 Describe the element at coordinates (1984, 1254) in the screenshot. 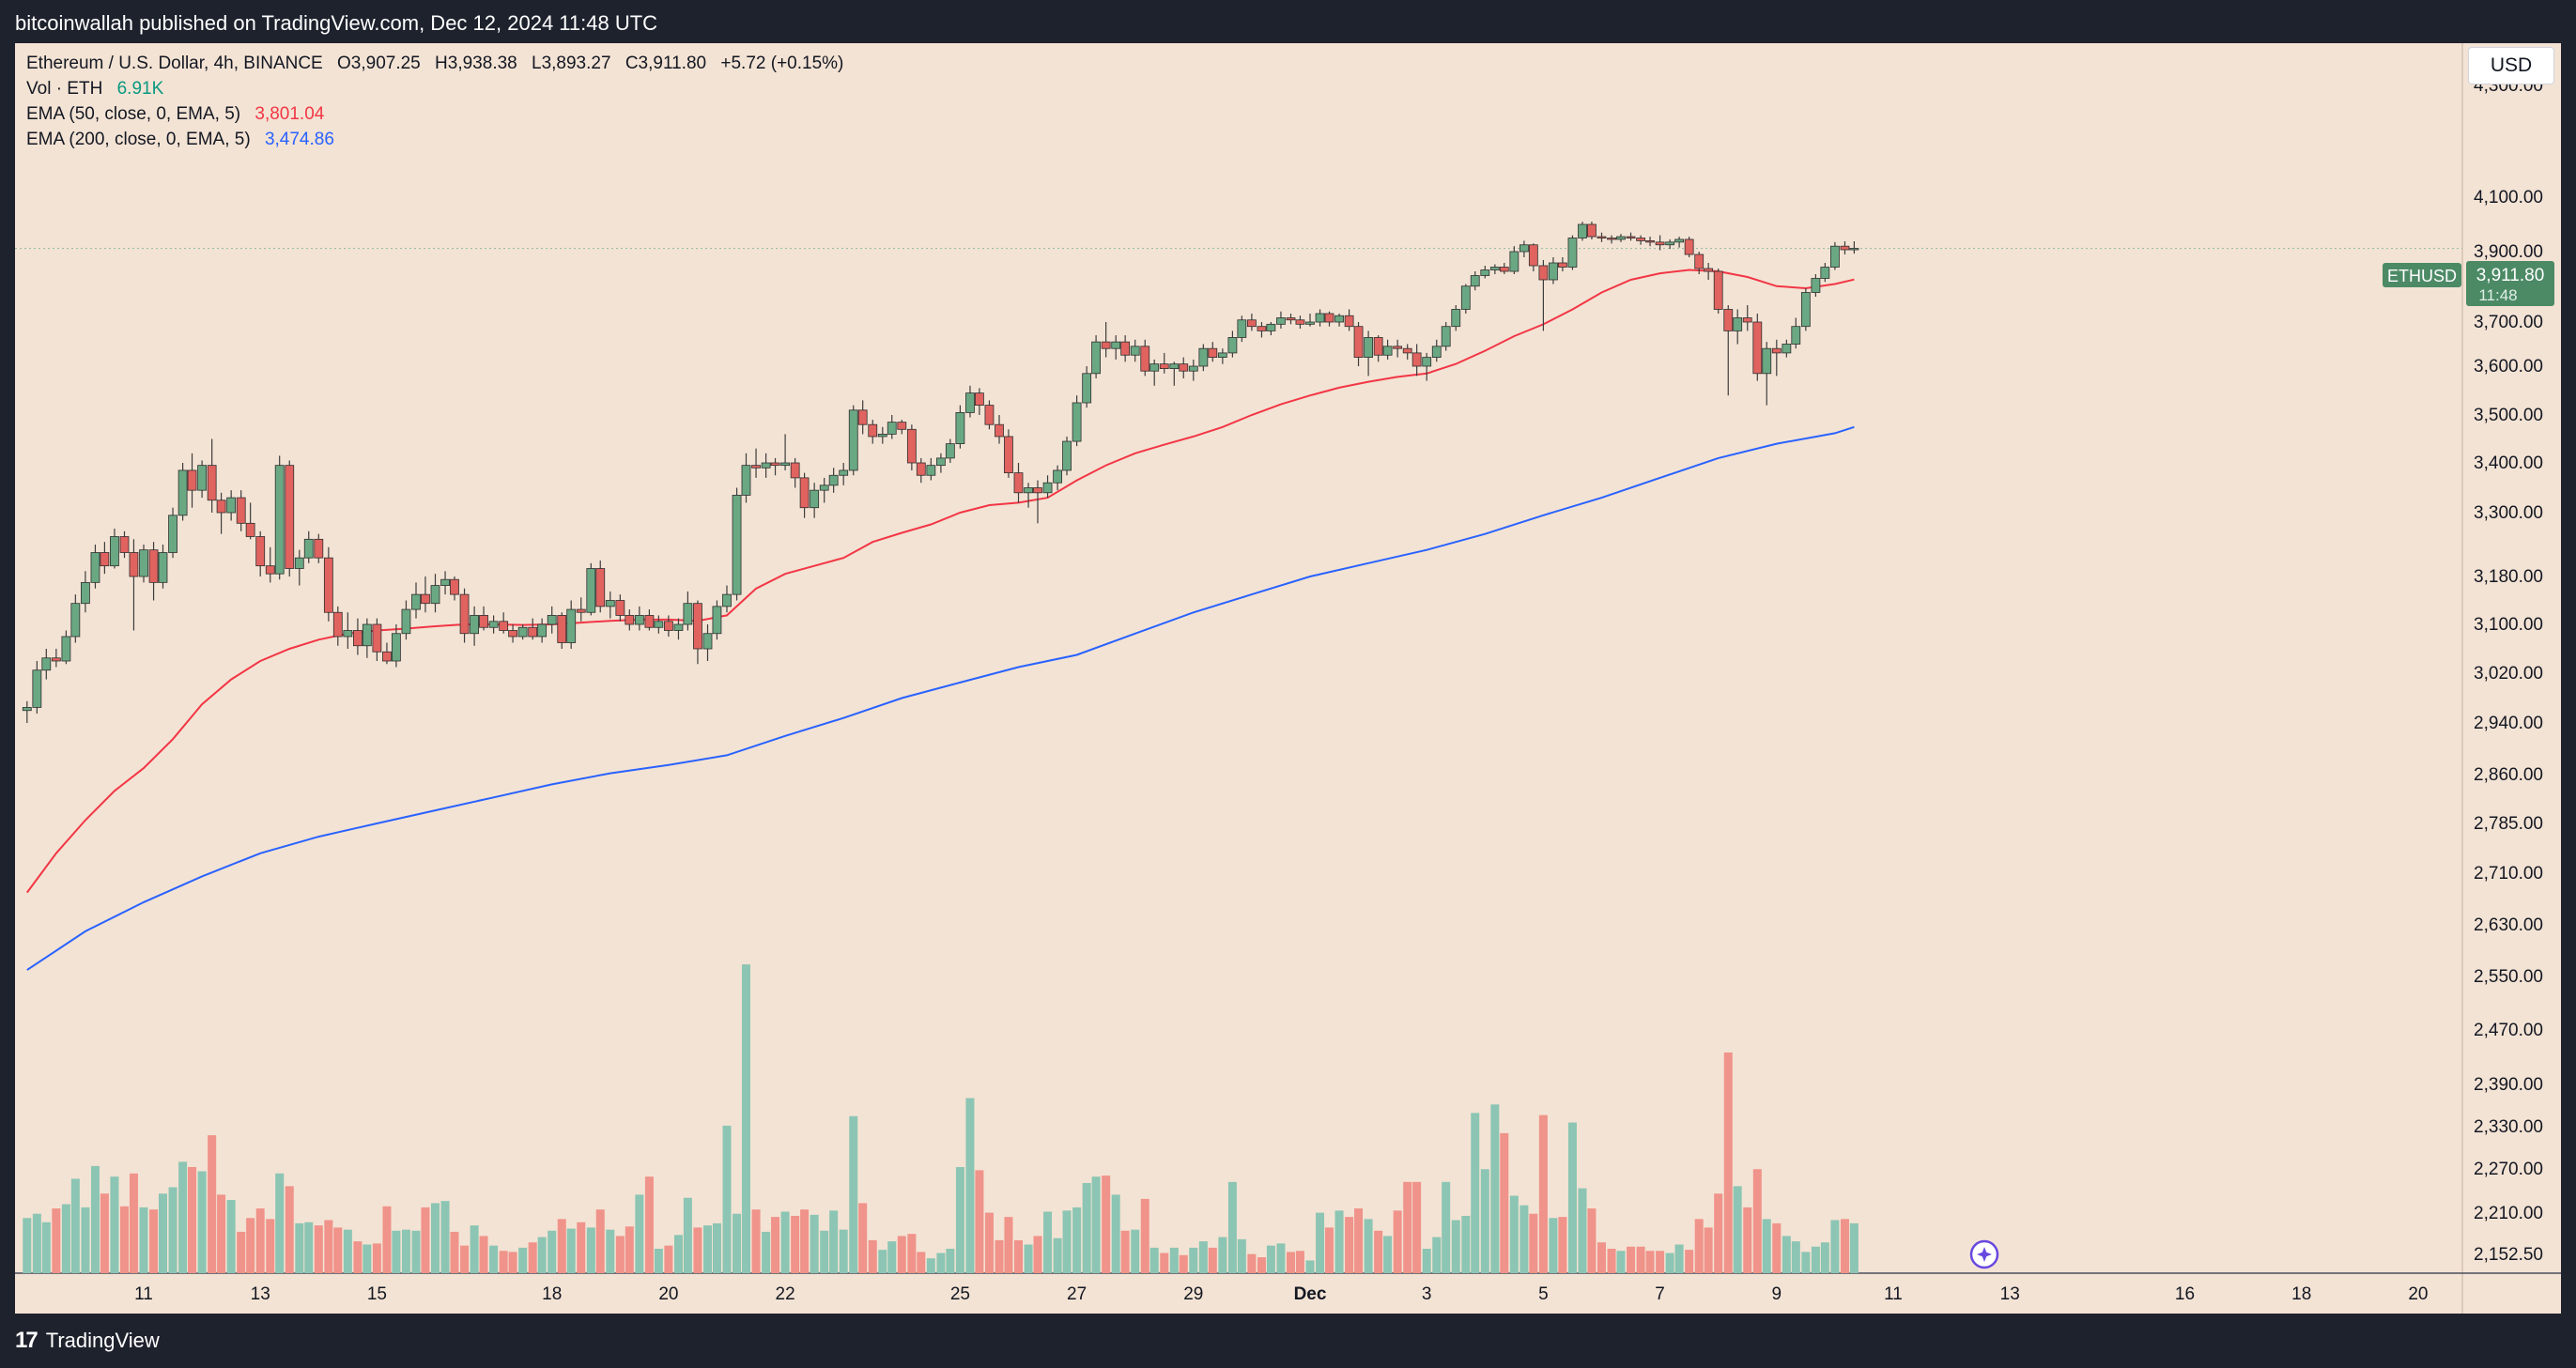

I see `replay-icon` at that location.